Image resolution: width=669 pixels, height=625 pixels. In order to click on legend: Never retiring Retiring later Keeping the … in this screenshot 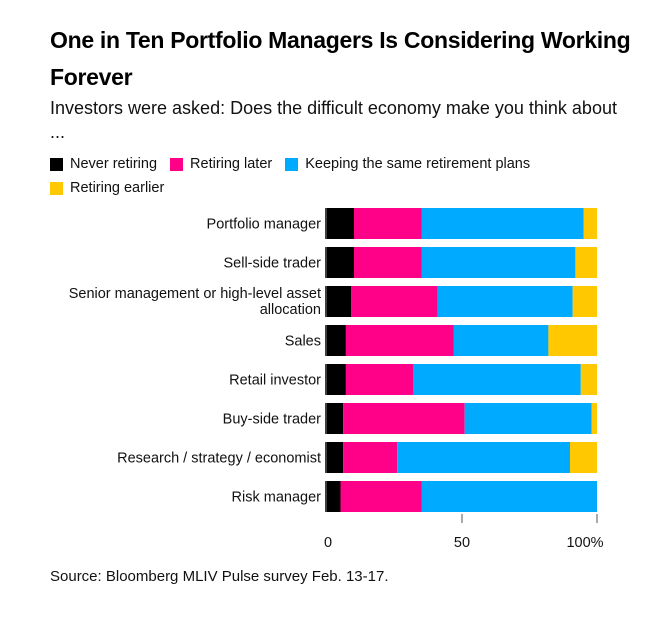, I will do `click(340, 176)`.